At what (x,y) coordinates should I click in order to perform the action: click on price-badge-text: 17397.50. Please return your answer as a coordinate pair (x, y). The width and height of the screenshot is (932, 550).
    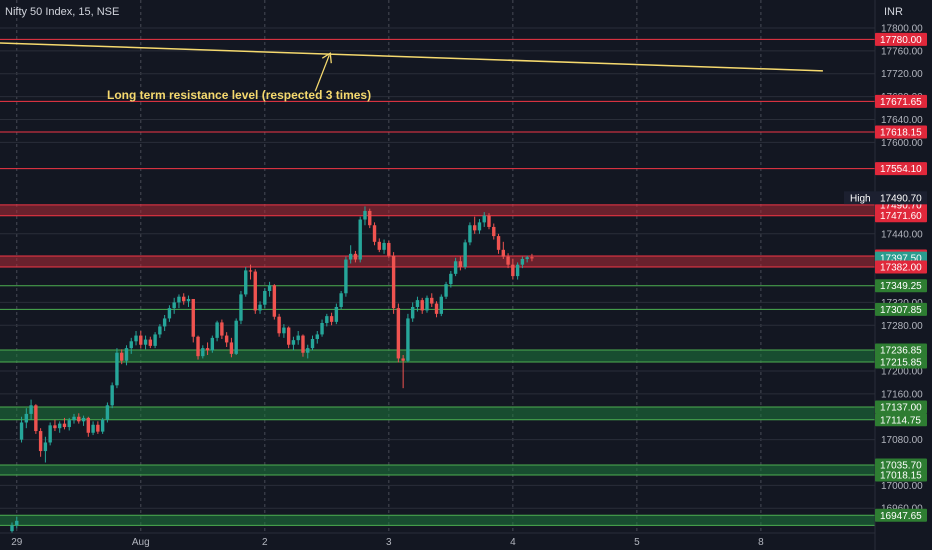
    Looking at the image, I should click on (901, 259).